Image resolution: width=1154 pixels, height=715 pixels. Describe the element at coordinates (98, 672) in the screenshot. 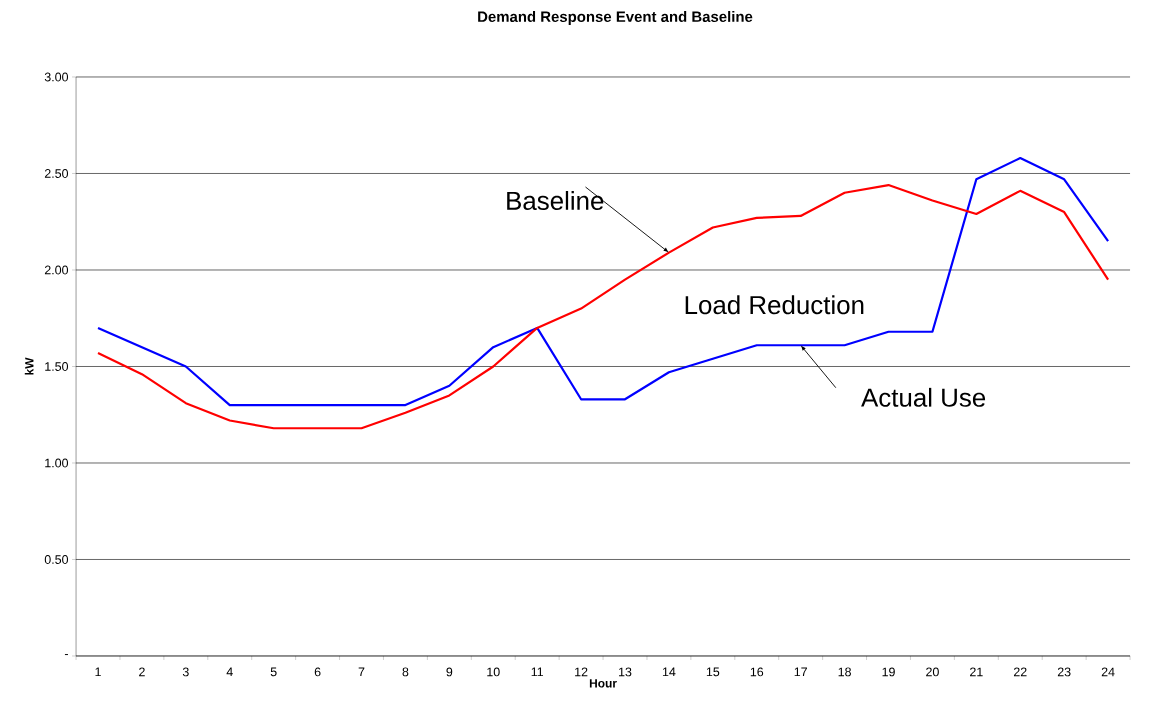

I see `x-tick-label: 1` at that location.